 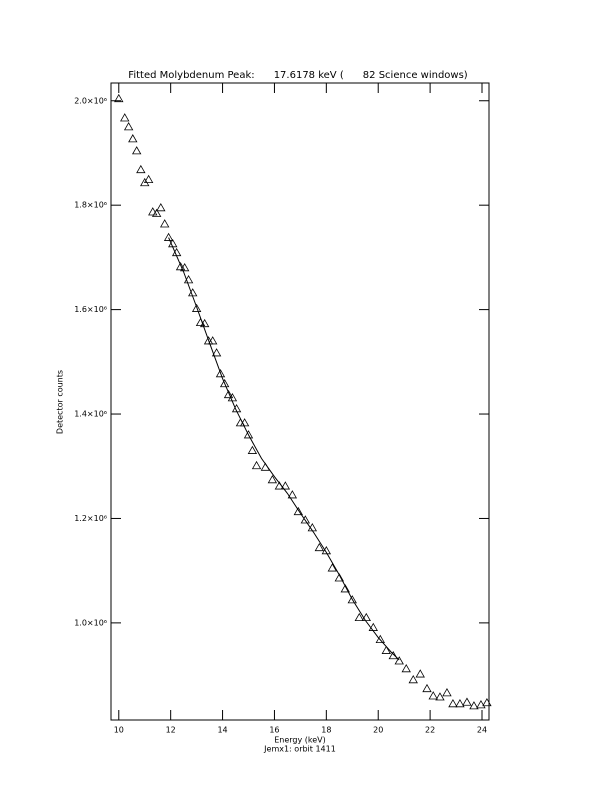 What do you see at coordinates (300, 740) in the screenshot?
I see `x-axis-label: Energy (keV)` at bounding box center [300, 740].